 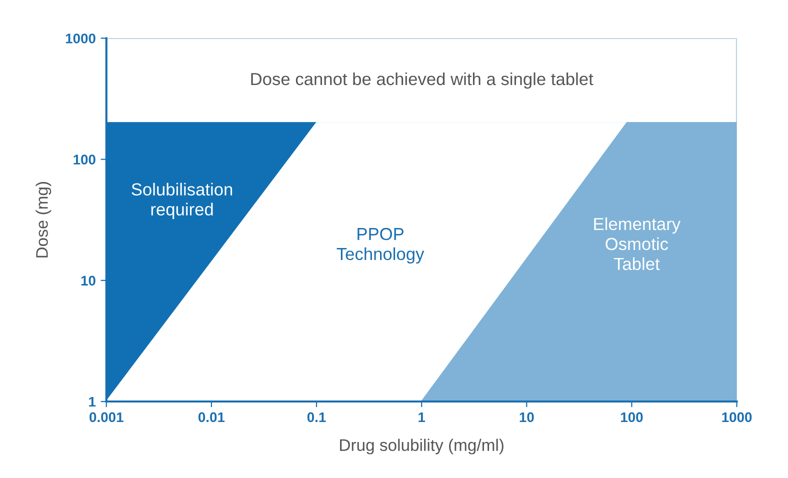 I want to click on x-tick-label: 0.001, so click(x=107, y=417).